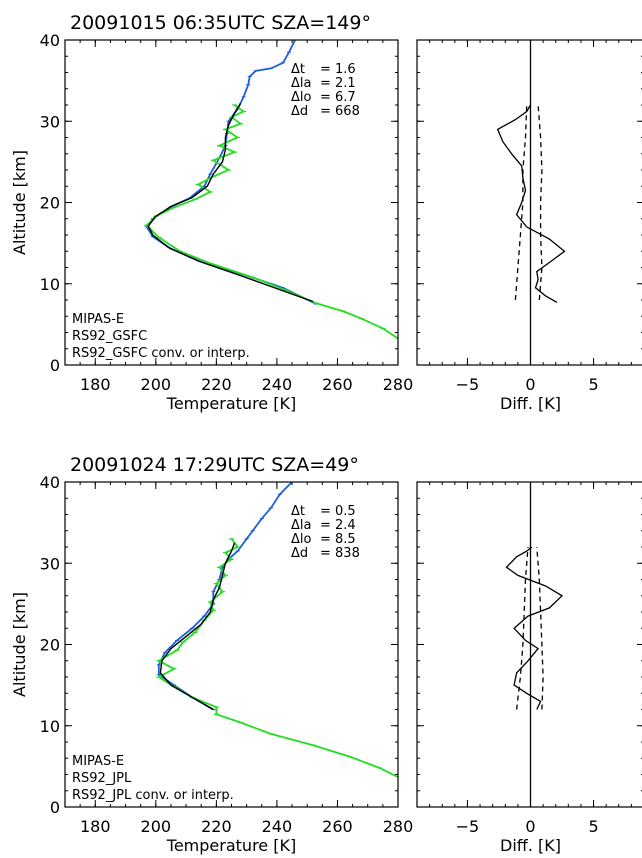 This screenshot has height=858, width=642. What do you see at coordinates (214, 465) in the screenshot?
I see `chart-title: 20091024 17:29UTC SZA=49°` at bounding box center [214, 465].